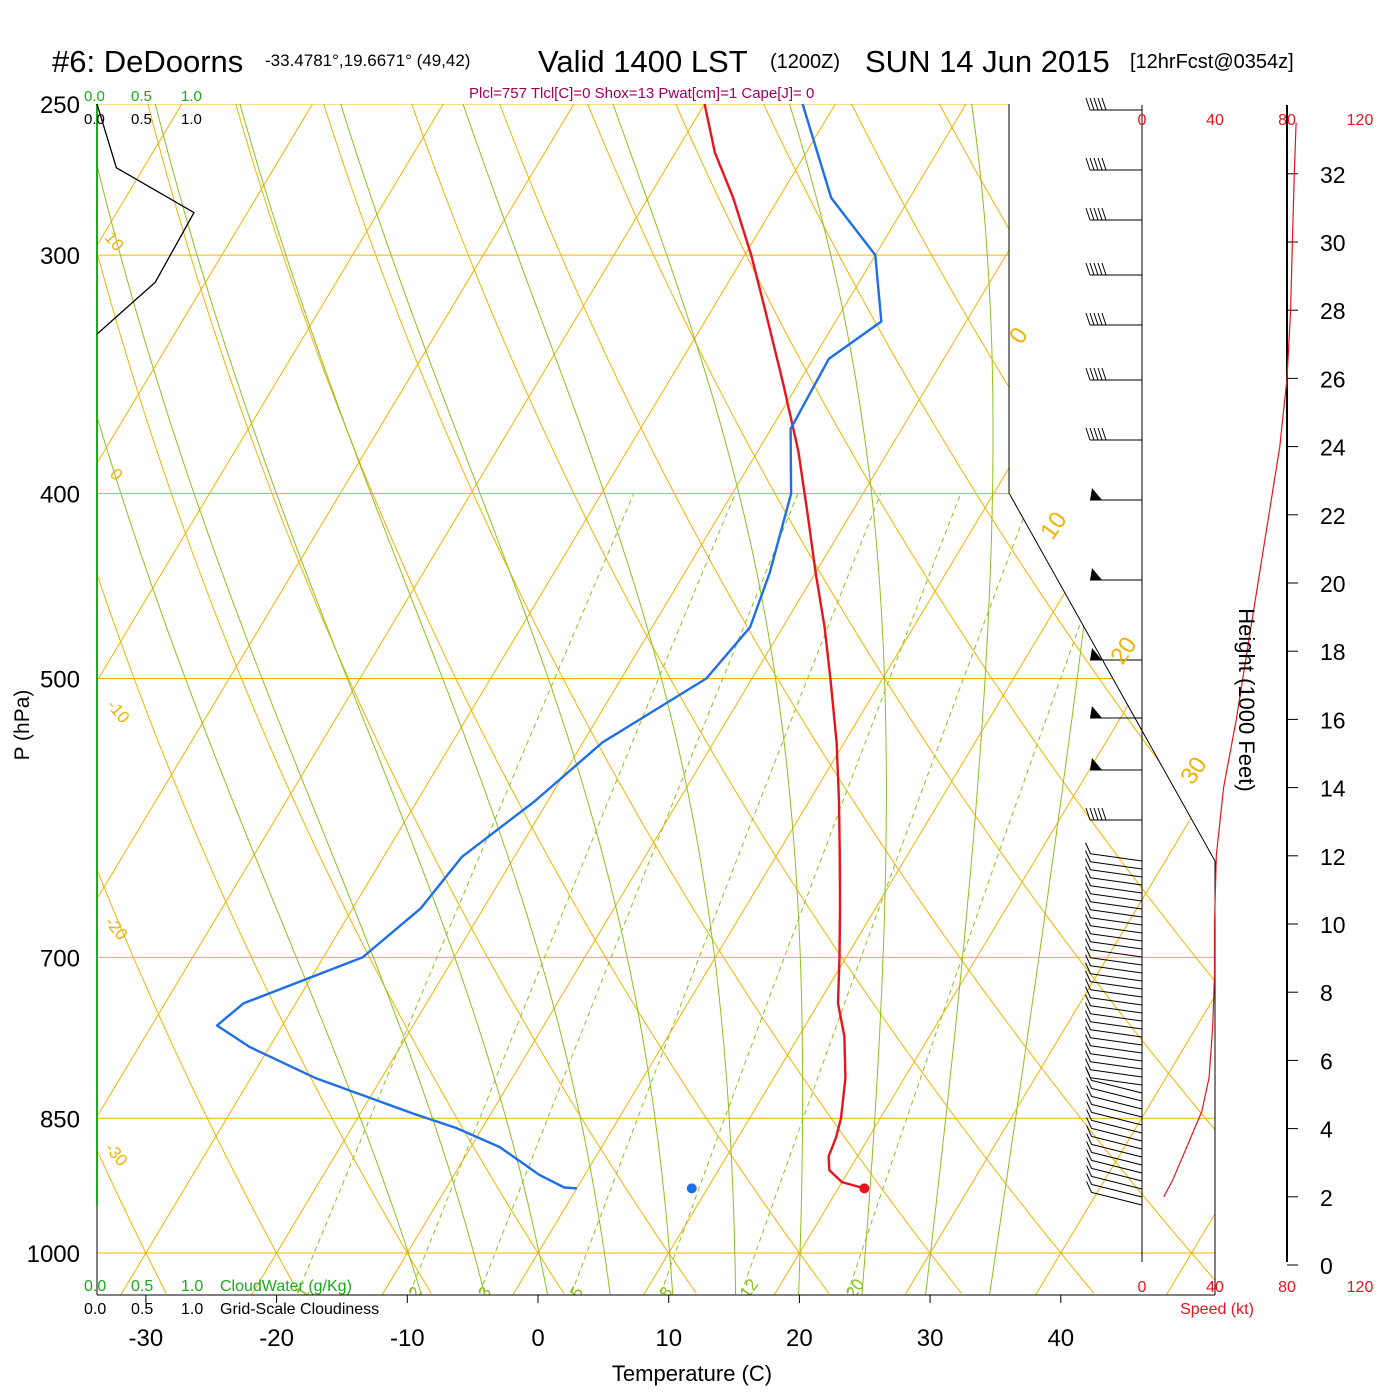  I want to click on mixing-ratio-label: 3, so click(484, 1292).